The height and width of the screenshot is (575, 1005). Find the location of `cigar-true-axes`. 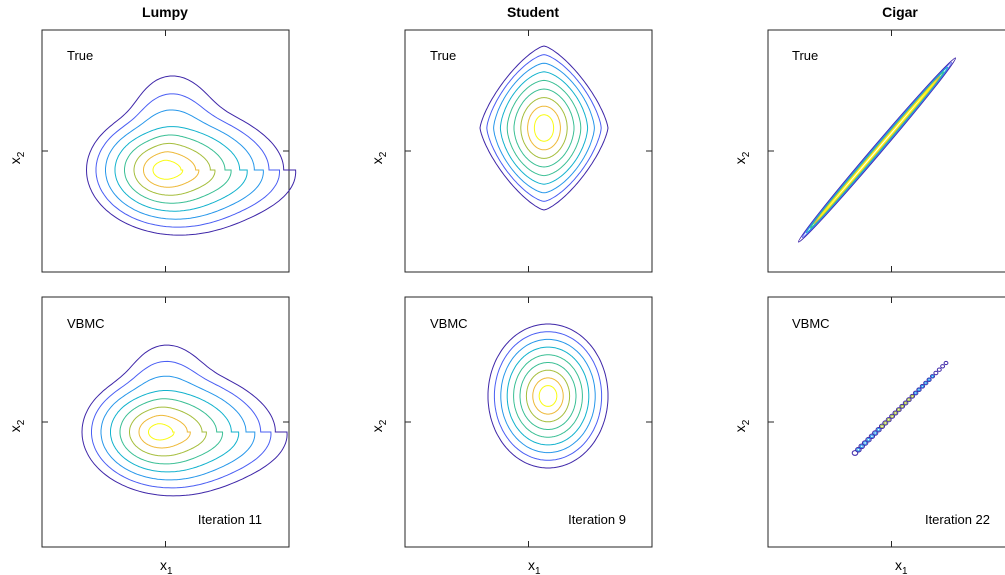

cigar-true-axes is located at coordinates (886, 151).